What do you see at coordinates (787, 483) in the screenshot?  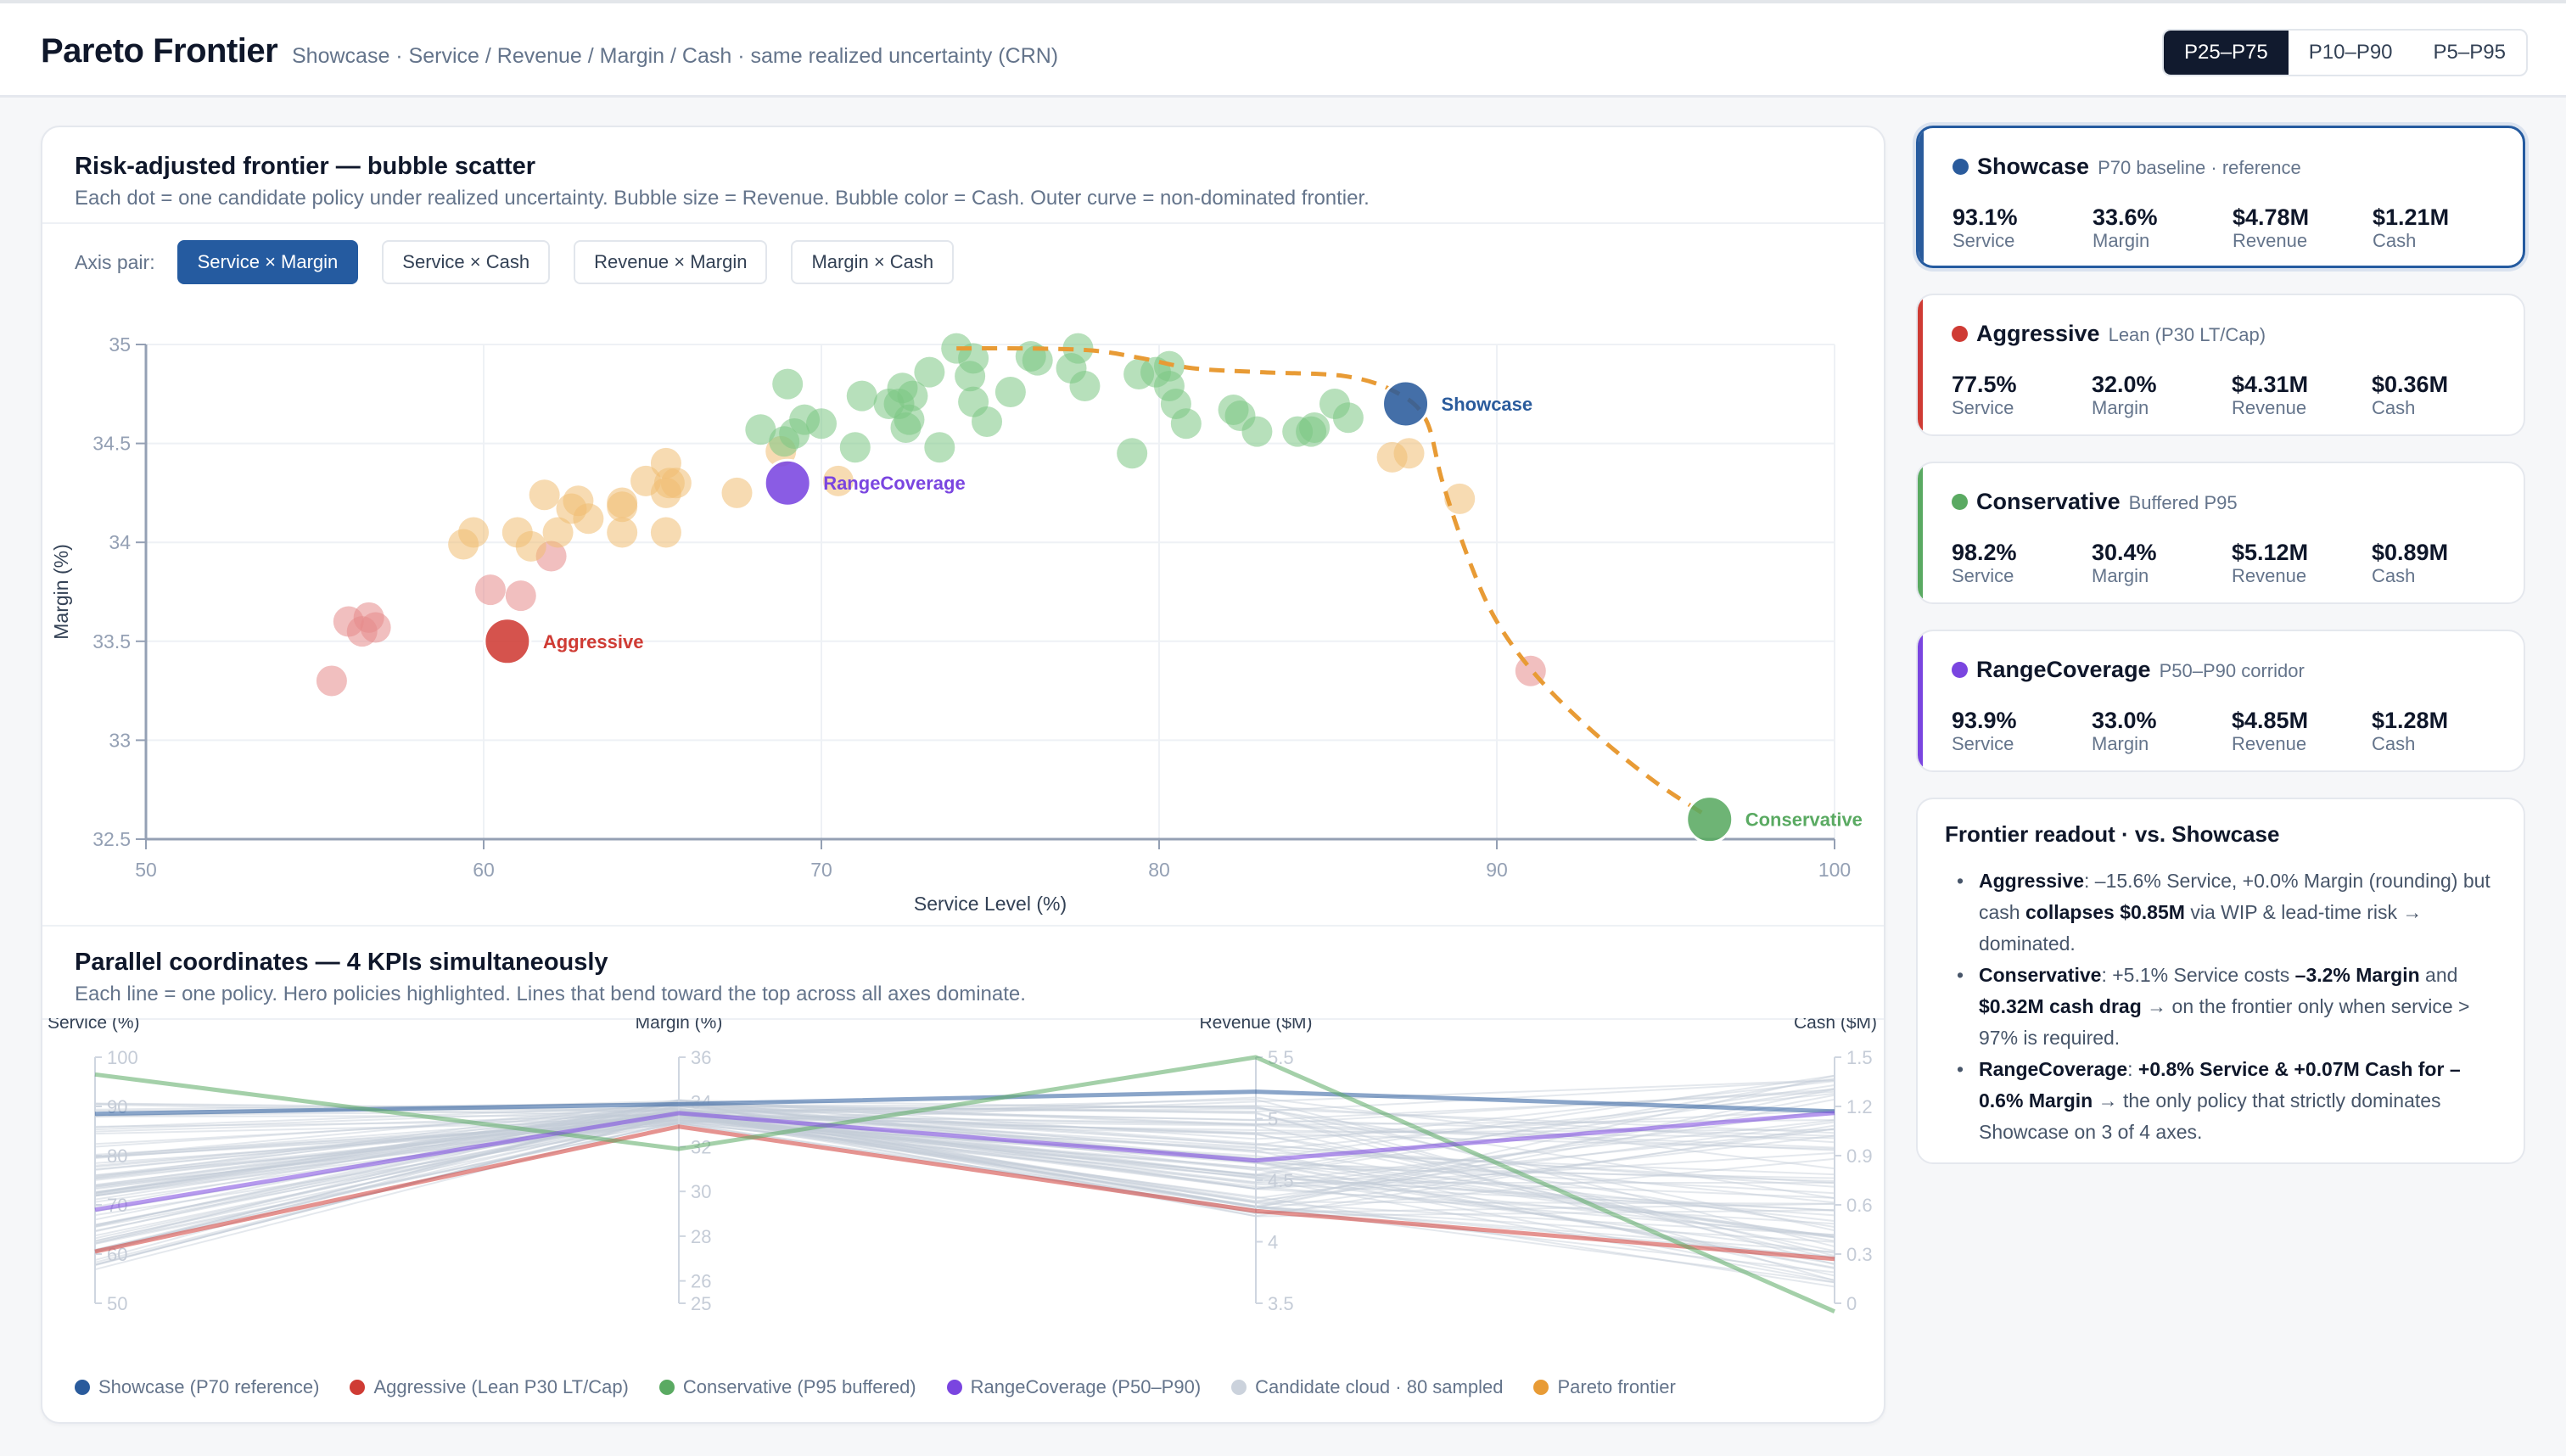 I see `hero-bubble-rangecoverage` at bounding box center [787, 483].